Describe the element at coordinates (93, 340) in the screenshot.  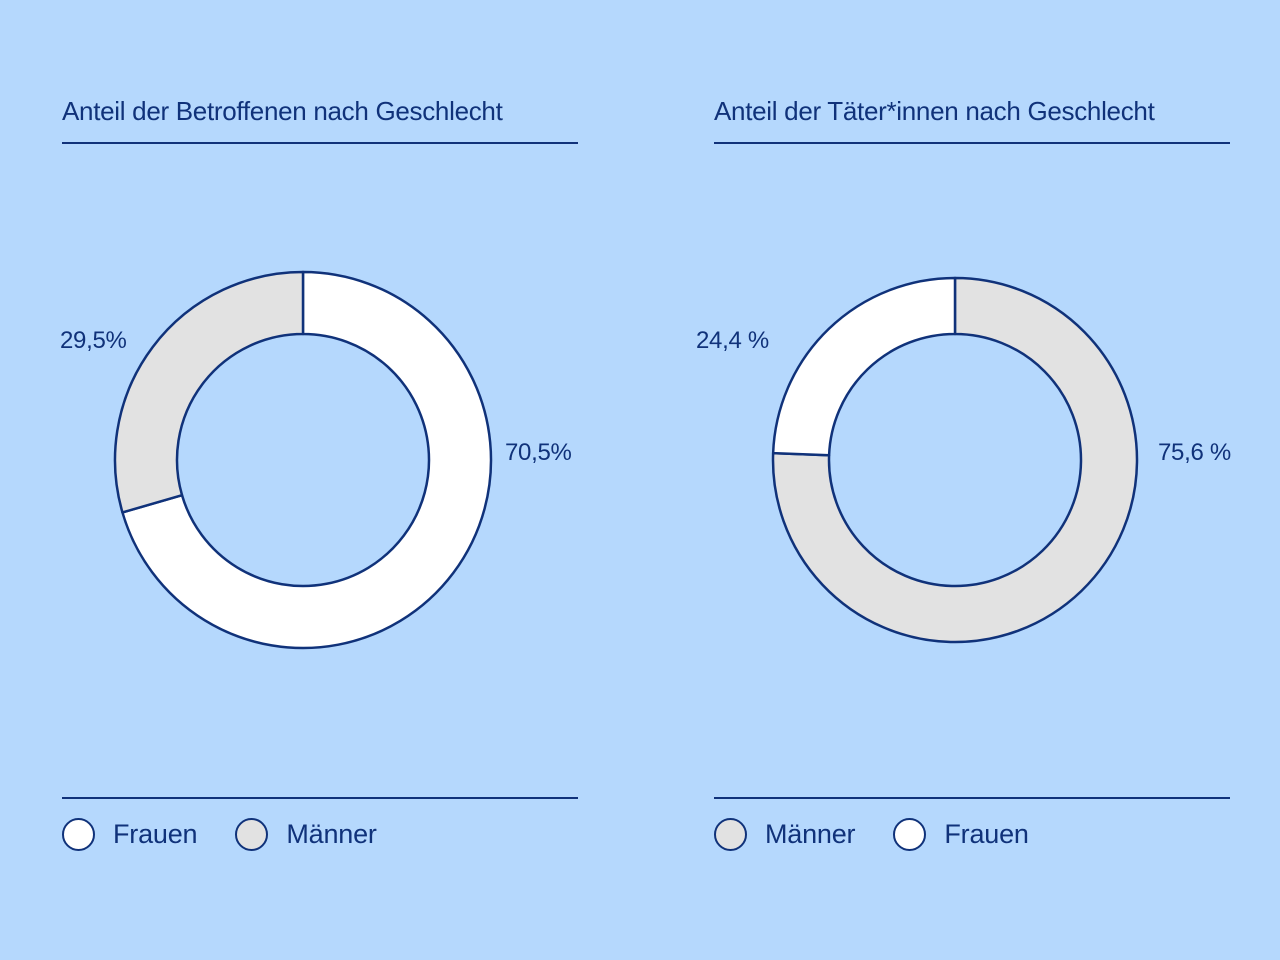
I see `slice-label-maenner: 29,5%` at that location.